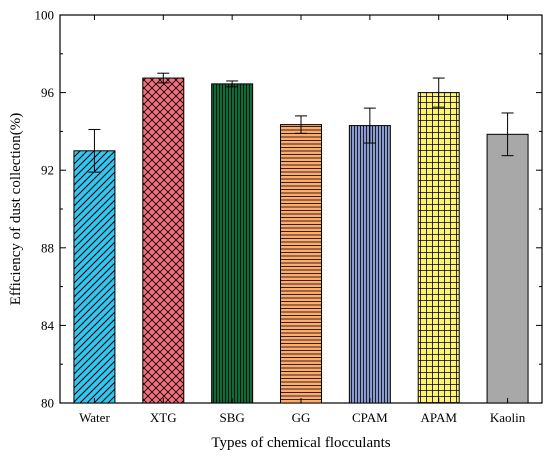 The image size is (550, 462). What do you see at coordinates (48, 325) in the screenshot?
I see `y-tick-label: 84` at bounding box center [48, 325].